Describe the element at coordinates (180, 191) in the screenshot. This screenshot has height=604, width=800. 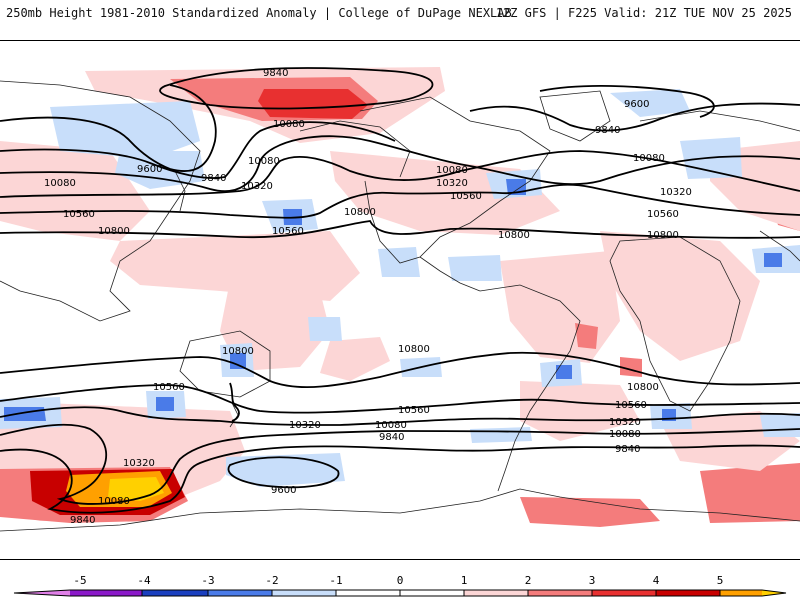
I see `coastline-japan` at that location.